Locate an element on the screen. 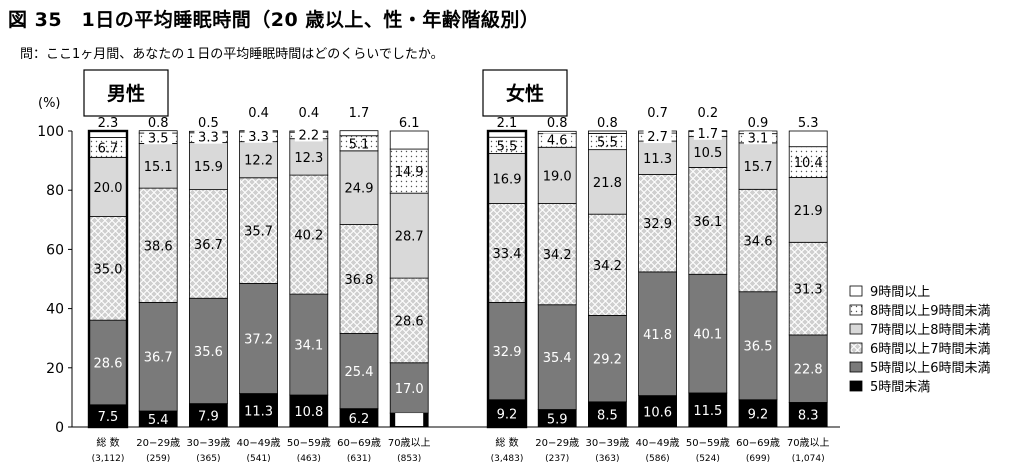  value-label: 6.7 is located at coordinates (108, 148).